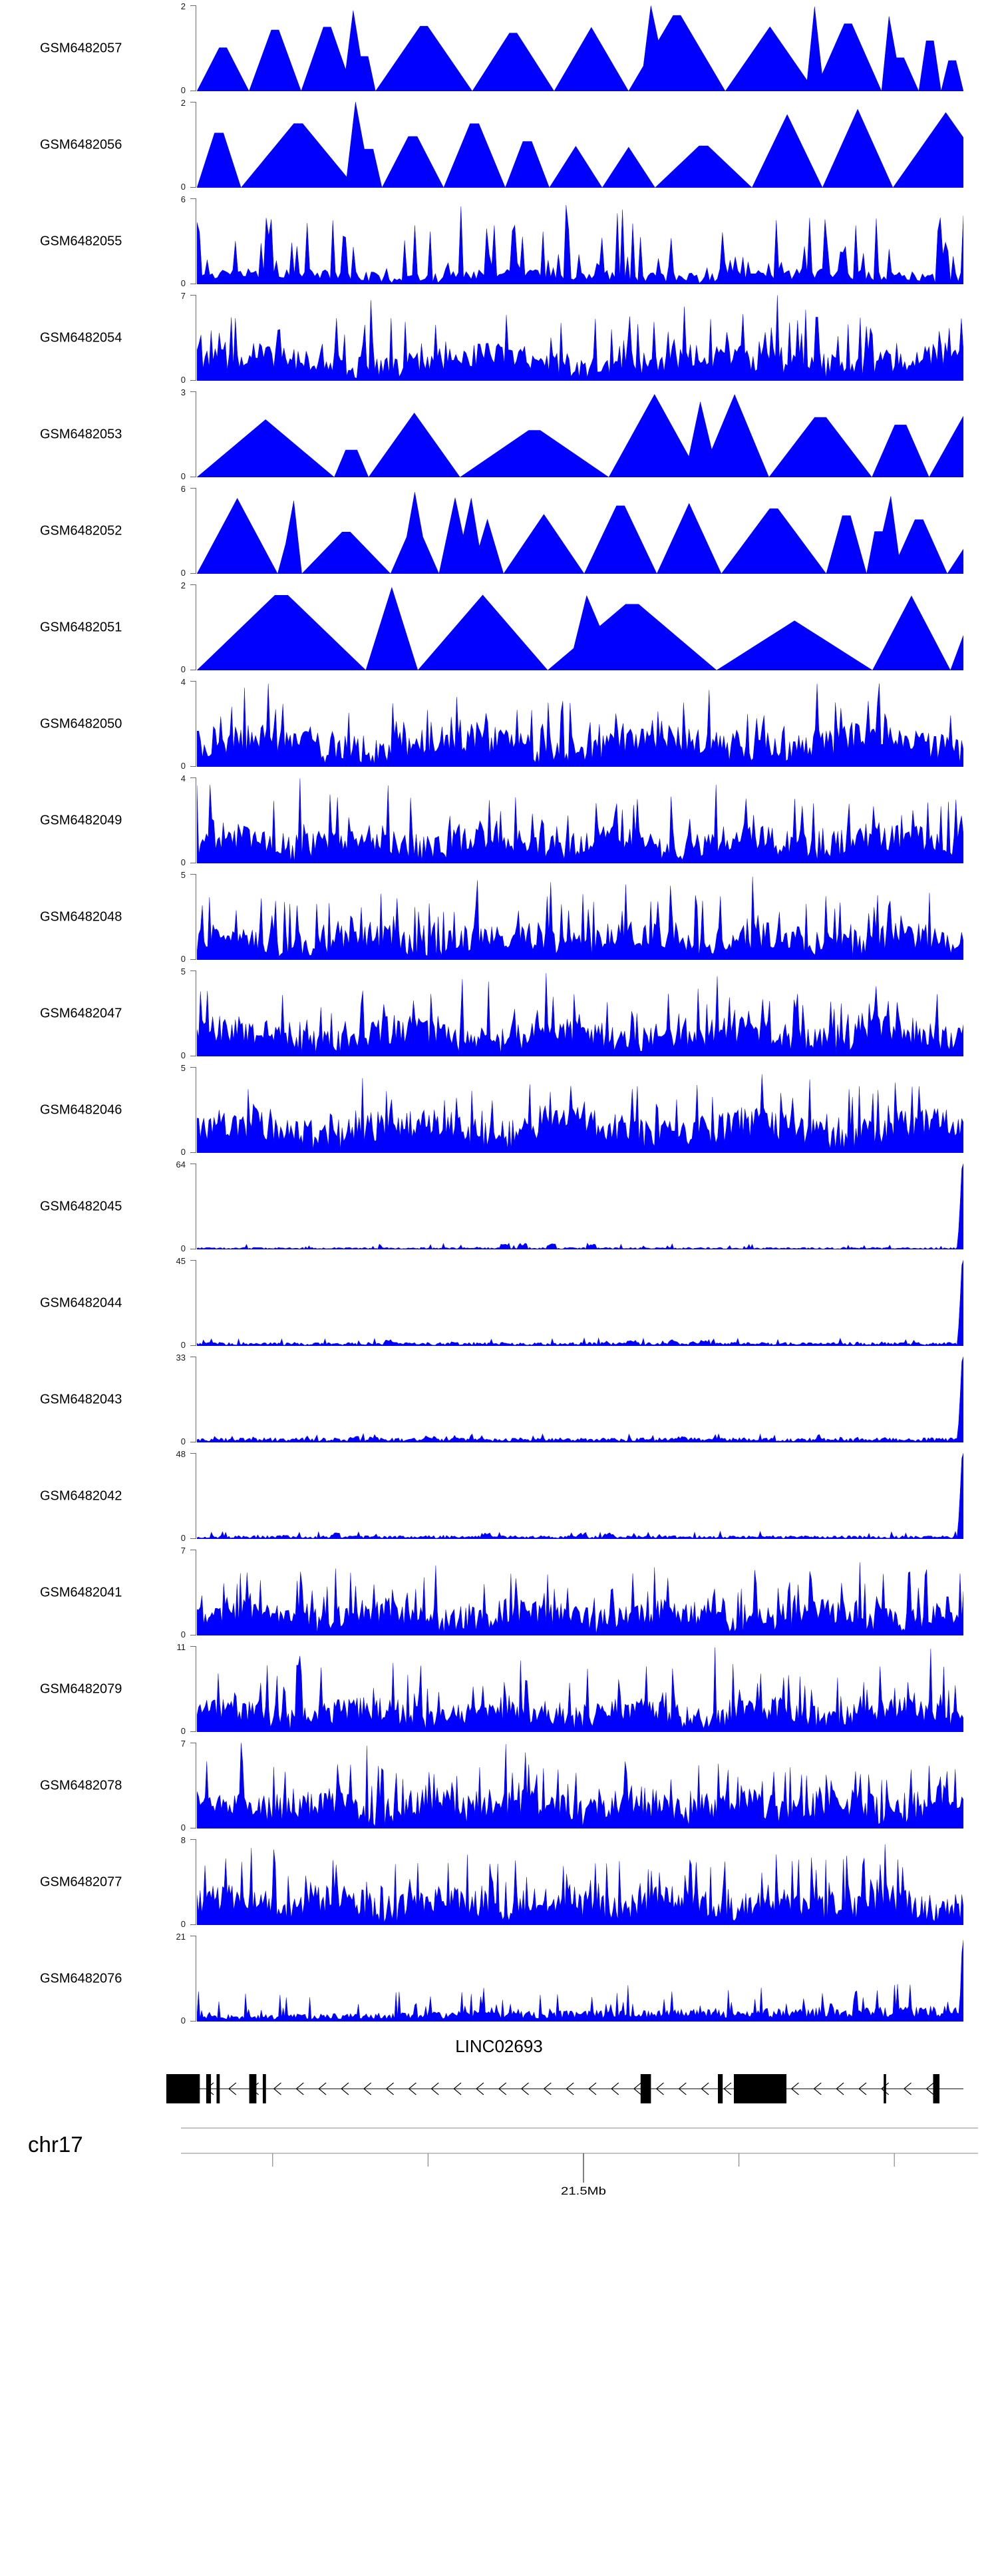 The image size is (998, 2576). I want to click on coverage-track: GSM6482043 33 0, so click(499, 1399).